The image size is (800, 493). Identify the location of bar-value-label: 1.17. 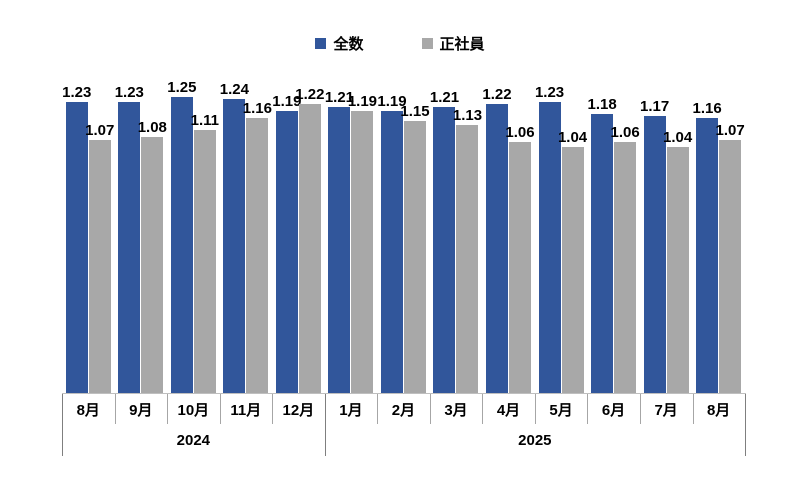
(655, 106).